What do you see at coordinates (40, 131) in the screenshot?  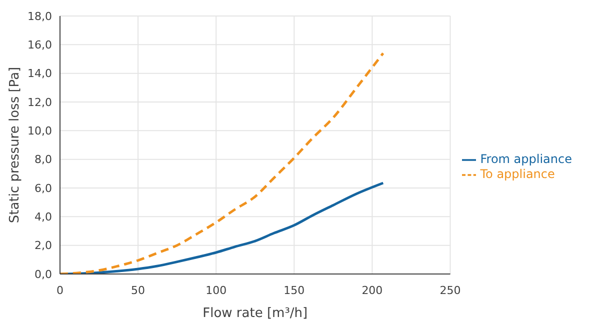 I see `y-tick-label: 10,0` at bounding box center [40, 131].